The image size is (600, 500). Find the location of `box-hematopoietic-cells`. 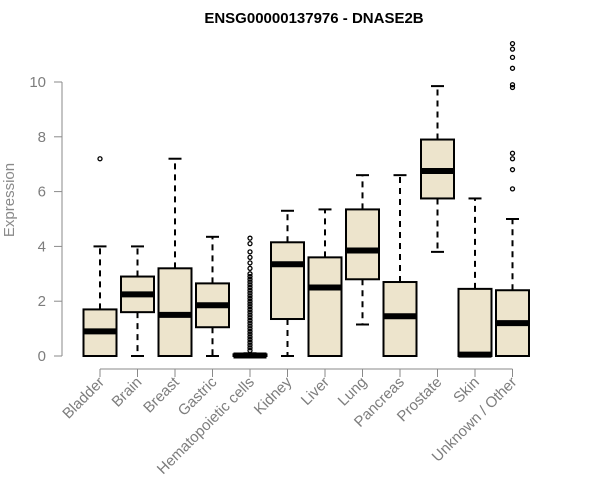

box-hematopoietic-cells is located at coordinates (250, 297).